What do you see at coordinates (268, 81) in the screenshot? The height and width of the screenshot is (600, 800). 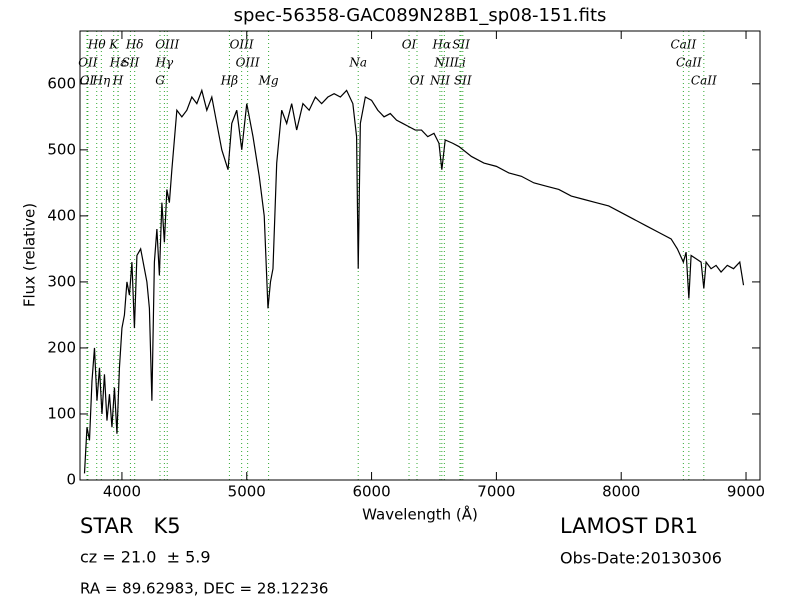 I see `line-label: Mg` at bounding box center [268, 81].